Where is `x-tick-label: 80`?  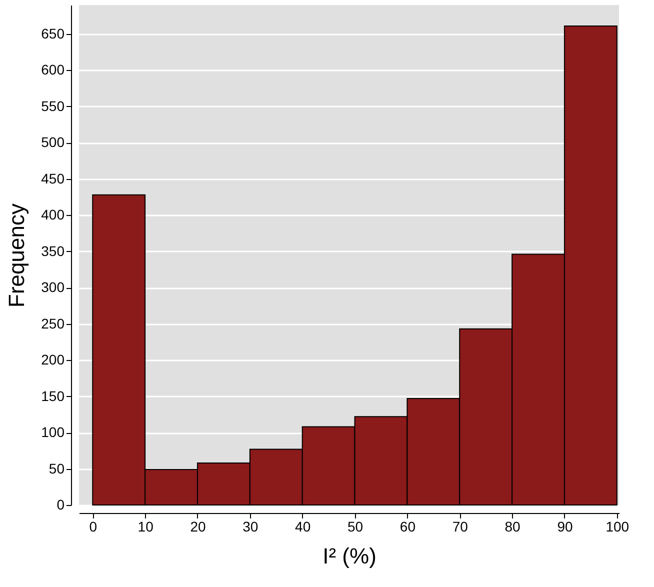 x-tick-label: 80 is located at coordinates (512, 526).